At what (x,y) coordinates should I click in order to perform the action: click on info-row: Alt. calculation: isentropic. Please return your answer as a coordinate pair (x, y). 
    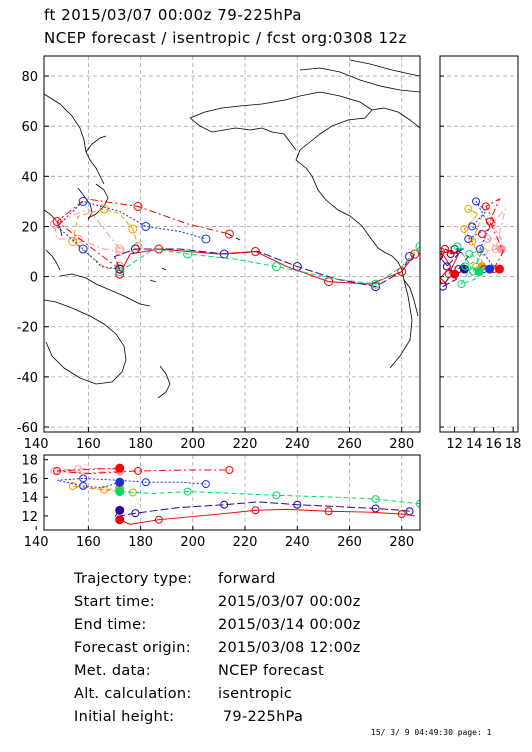
    Looking at the image, I should click on (183, 694).